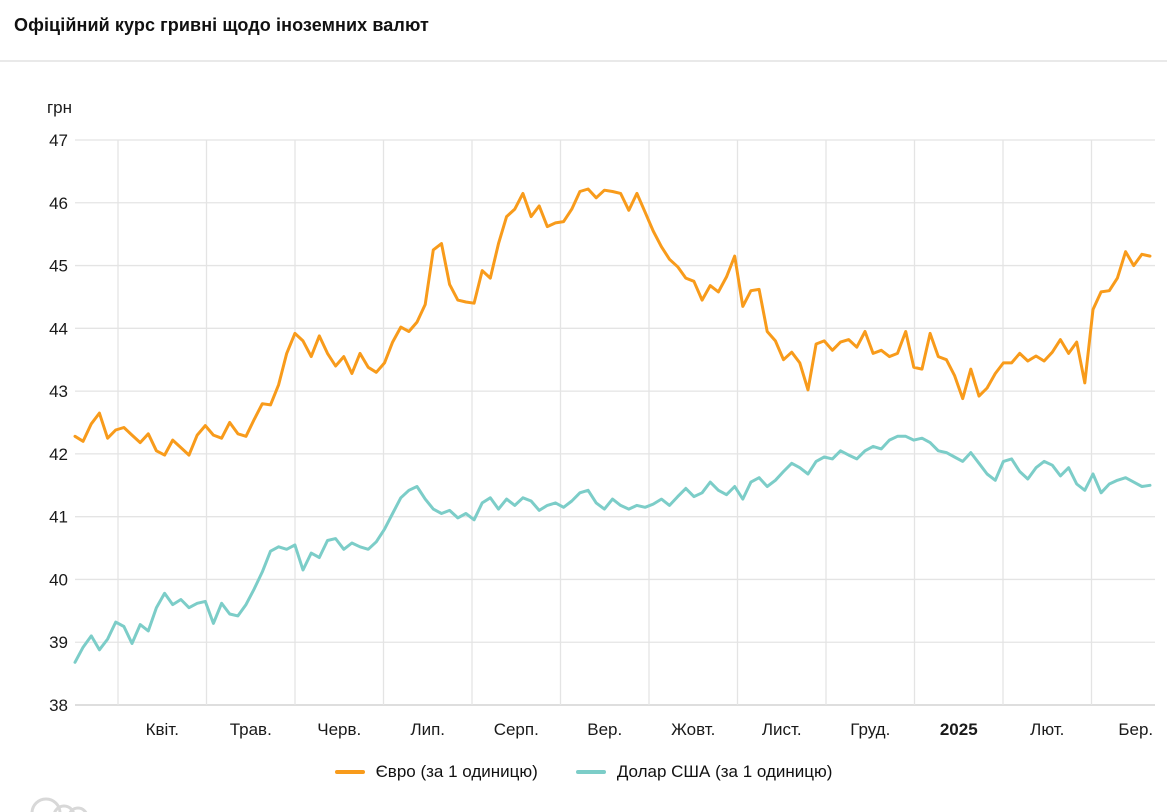 Image resolution: width=1167 pixels, height=812 pixels. What do you see at coordinates (870, 729) in the screenshot?
I see `x-axis-label: Груд.` at bounding box center [870, 729].